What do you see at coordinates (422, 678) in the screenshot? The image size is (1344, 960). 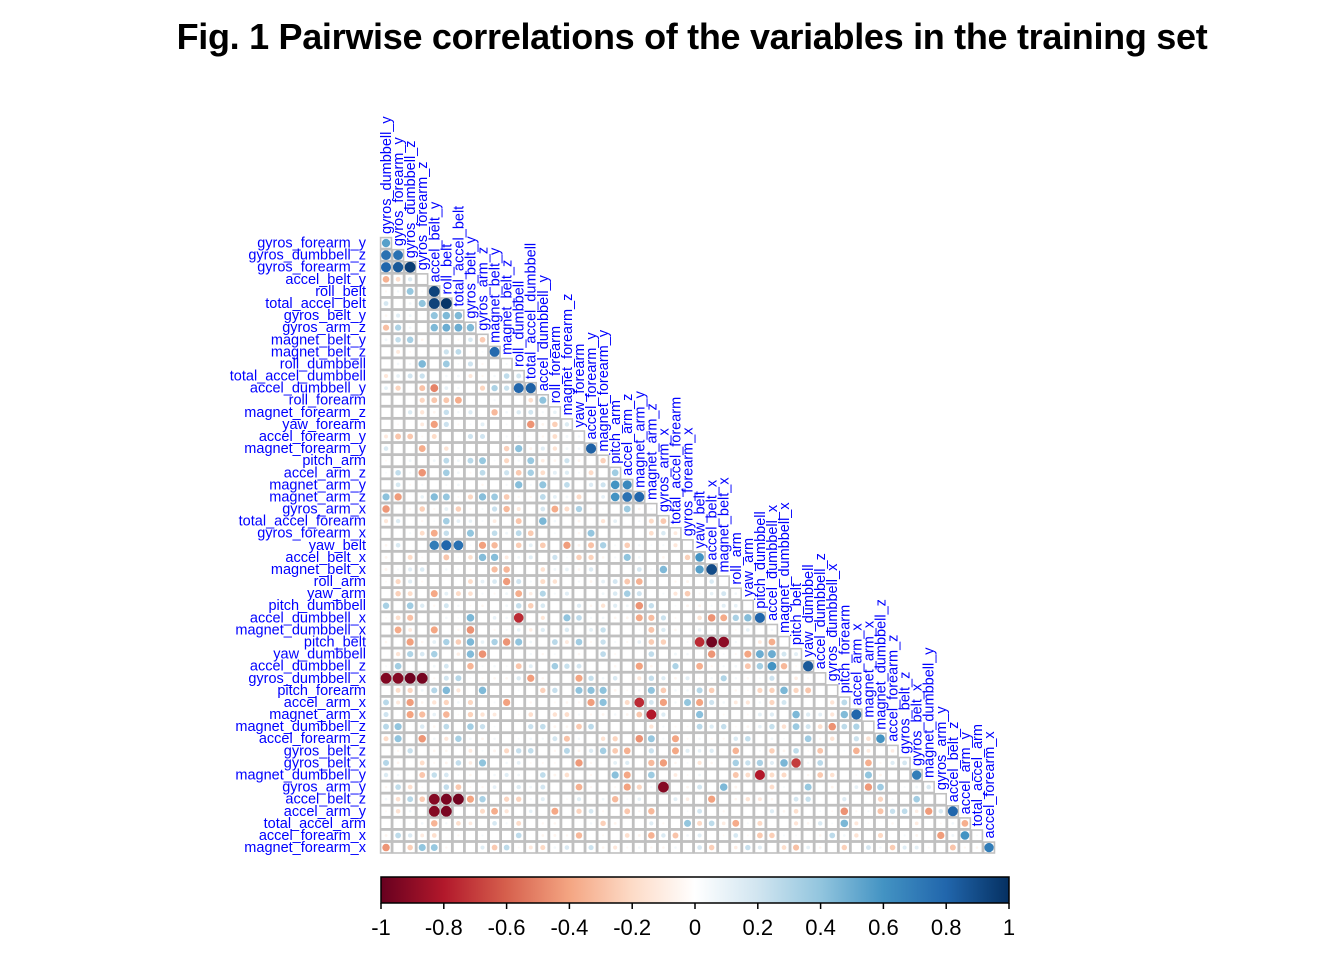 I see `corr-circle-gyros_dumbbell_x-gyros_forearm_z` at bounding box center [422, 678].